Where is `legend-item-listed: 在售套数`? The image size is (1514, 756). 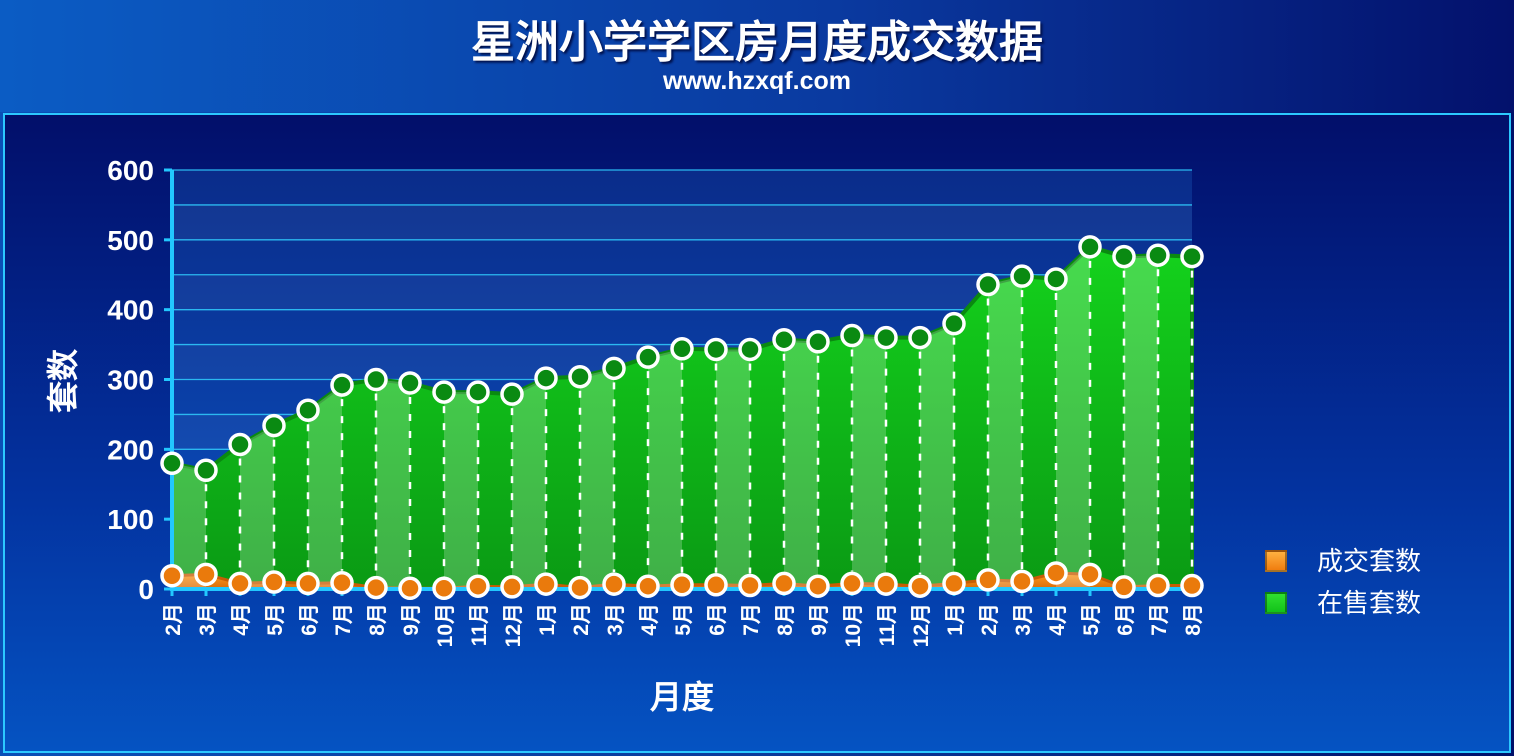
legend-item-listed: 在售套数 is located at coordinates (1365, 606).